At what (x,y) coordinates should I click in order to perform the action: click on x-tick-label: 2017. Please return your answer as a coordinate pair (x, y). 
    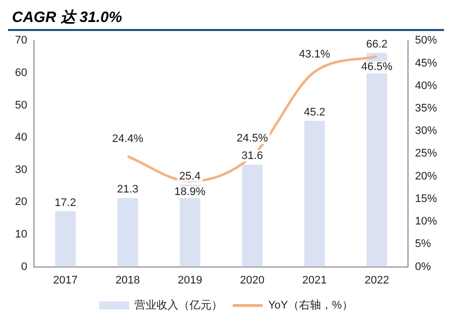
    Looking at the image, I should click on (65, 280).